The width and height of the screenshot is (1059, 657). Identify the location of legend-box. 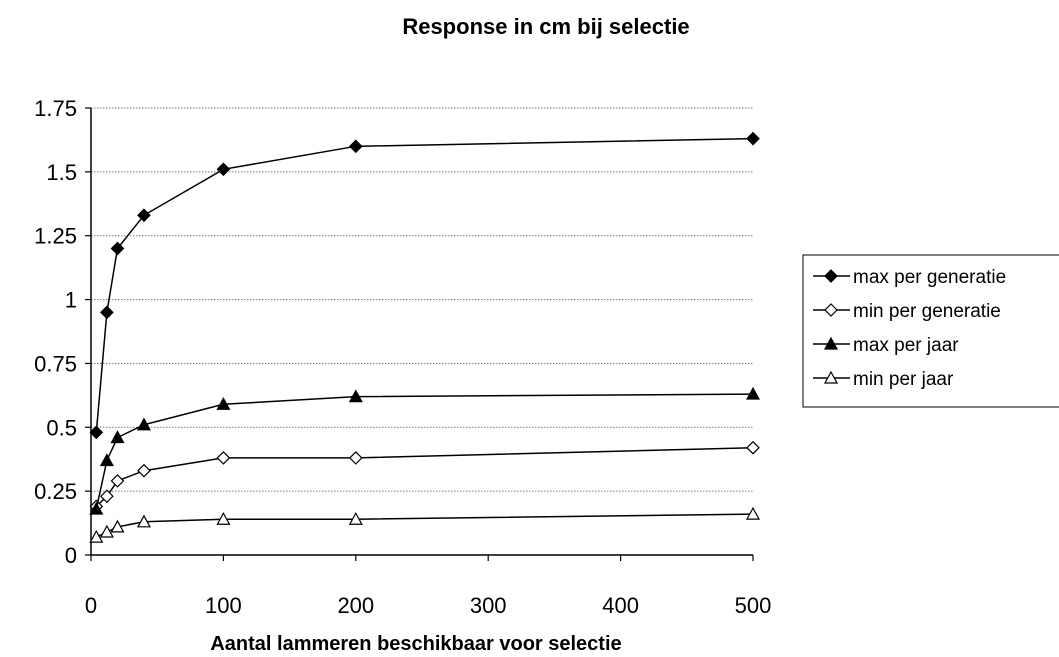
(930, 331).